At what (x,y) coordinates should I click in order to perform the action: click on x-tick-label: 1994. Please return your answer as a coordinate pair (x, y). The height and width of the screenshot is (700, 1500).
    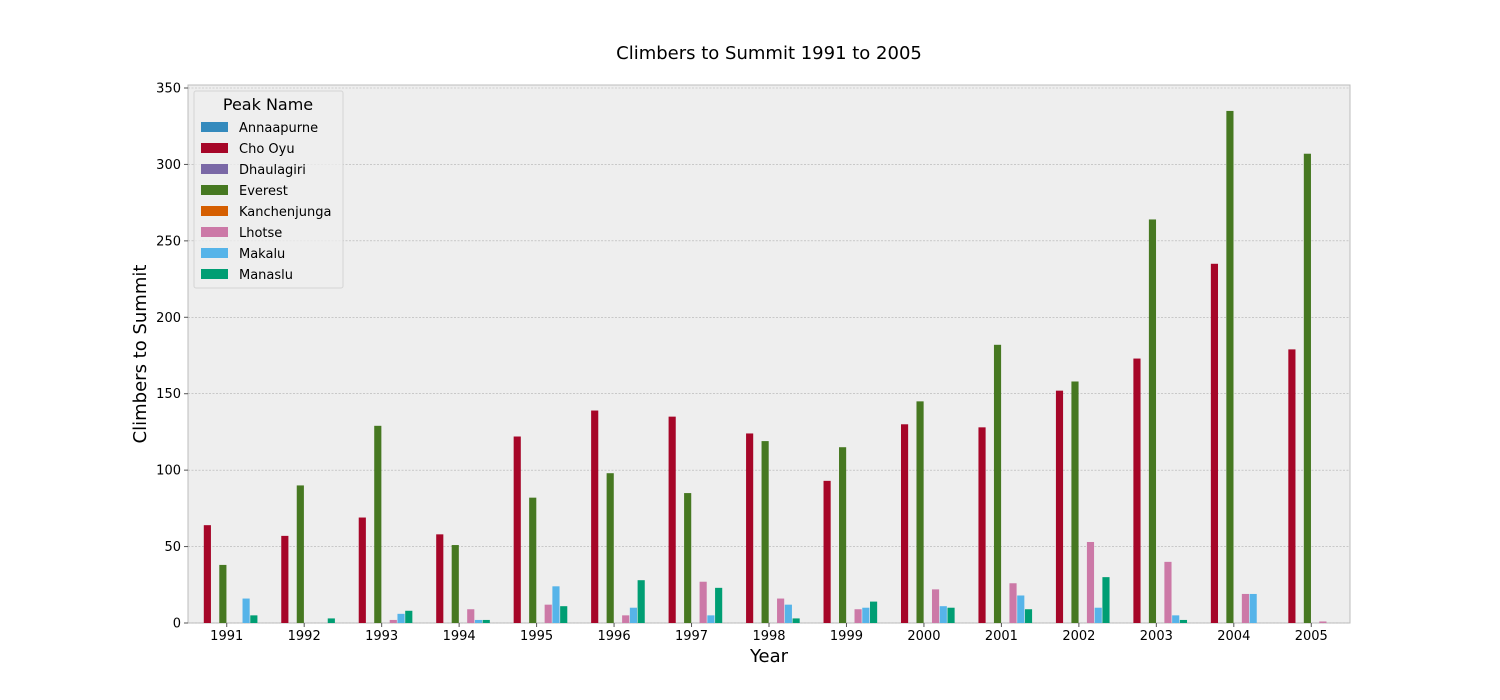
    Looking at the image, I should click on (459, 636).